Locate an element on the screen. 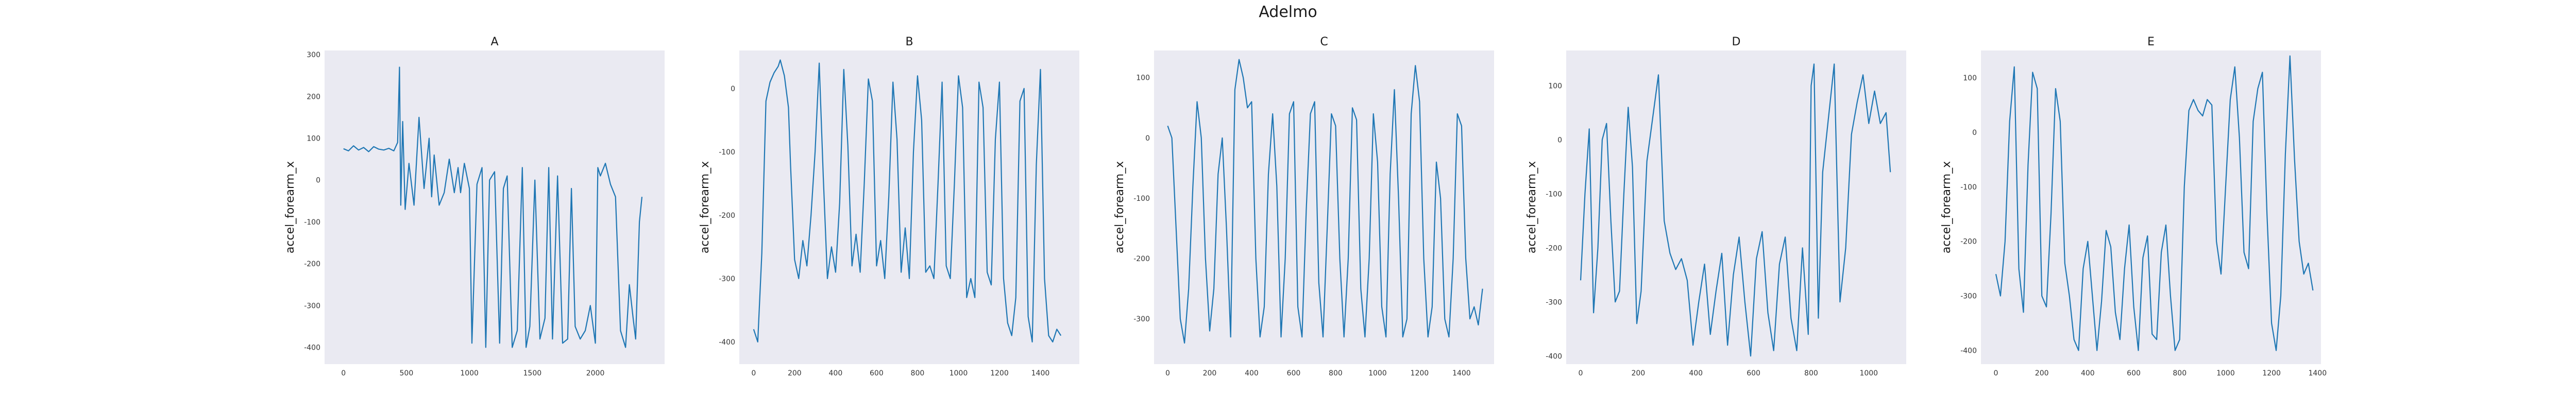 The height and width of the screenshot is (412, 2576). panel-title: B is located at coordinates (909, 42).